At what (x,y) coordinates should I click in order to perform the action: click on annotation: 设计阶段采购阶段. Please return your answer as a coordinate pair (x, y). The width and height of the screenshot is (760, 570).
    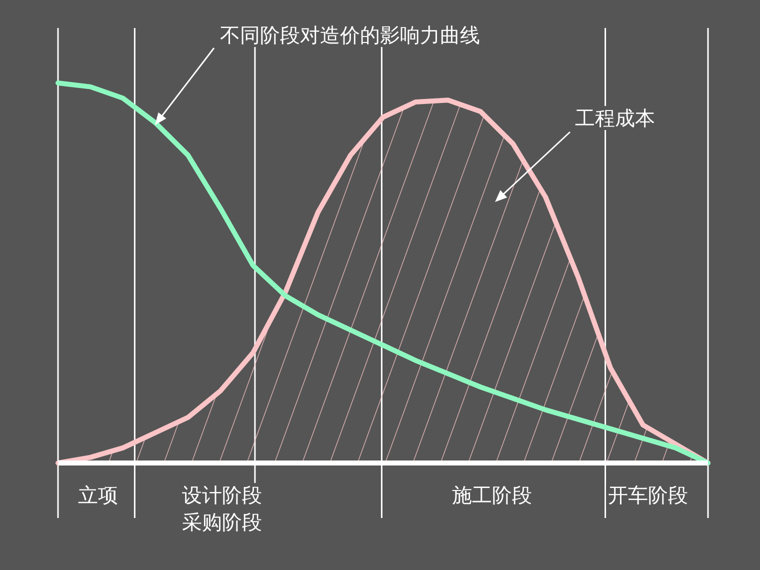
    Looking at the image, I should click on (222, 508).